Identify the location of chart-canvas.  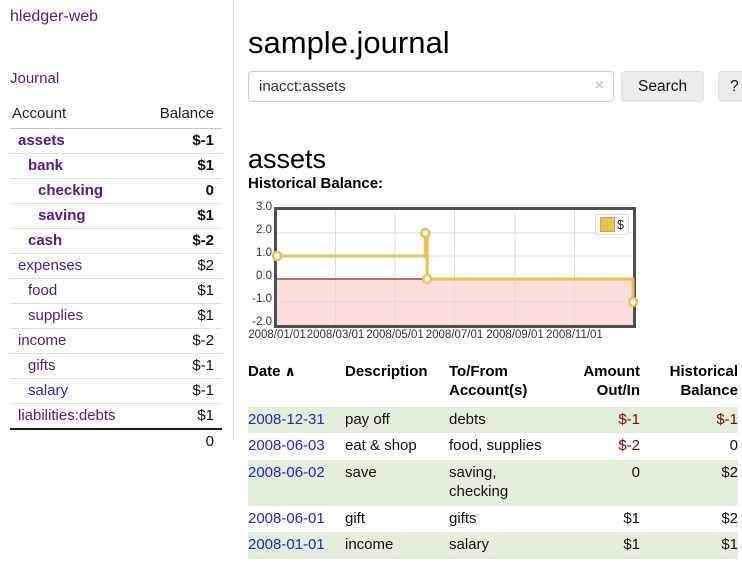
(455, 267).